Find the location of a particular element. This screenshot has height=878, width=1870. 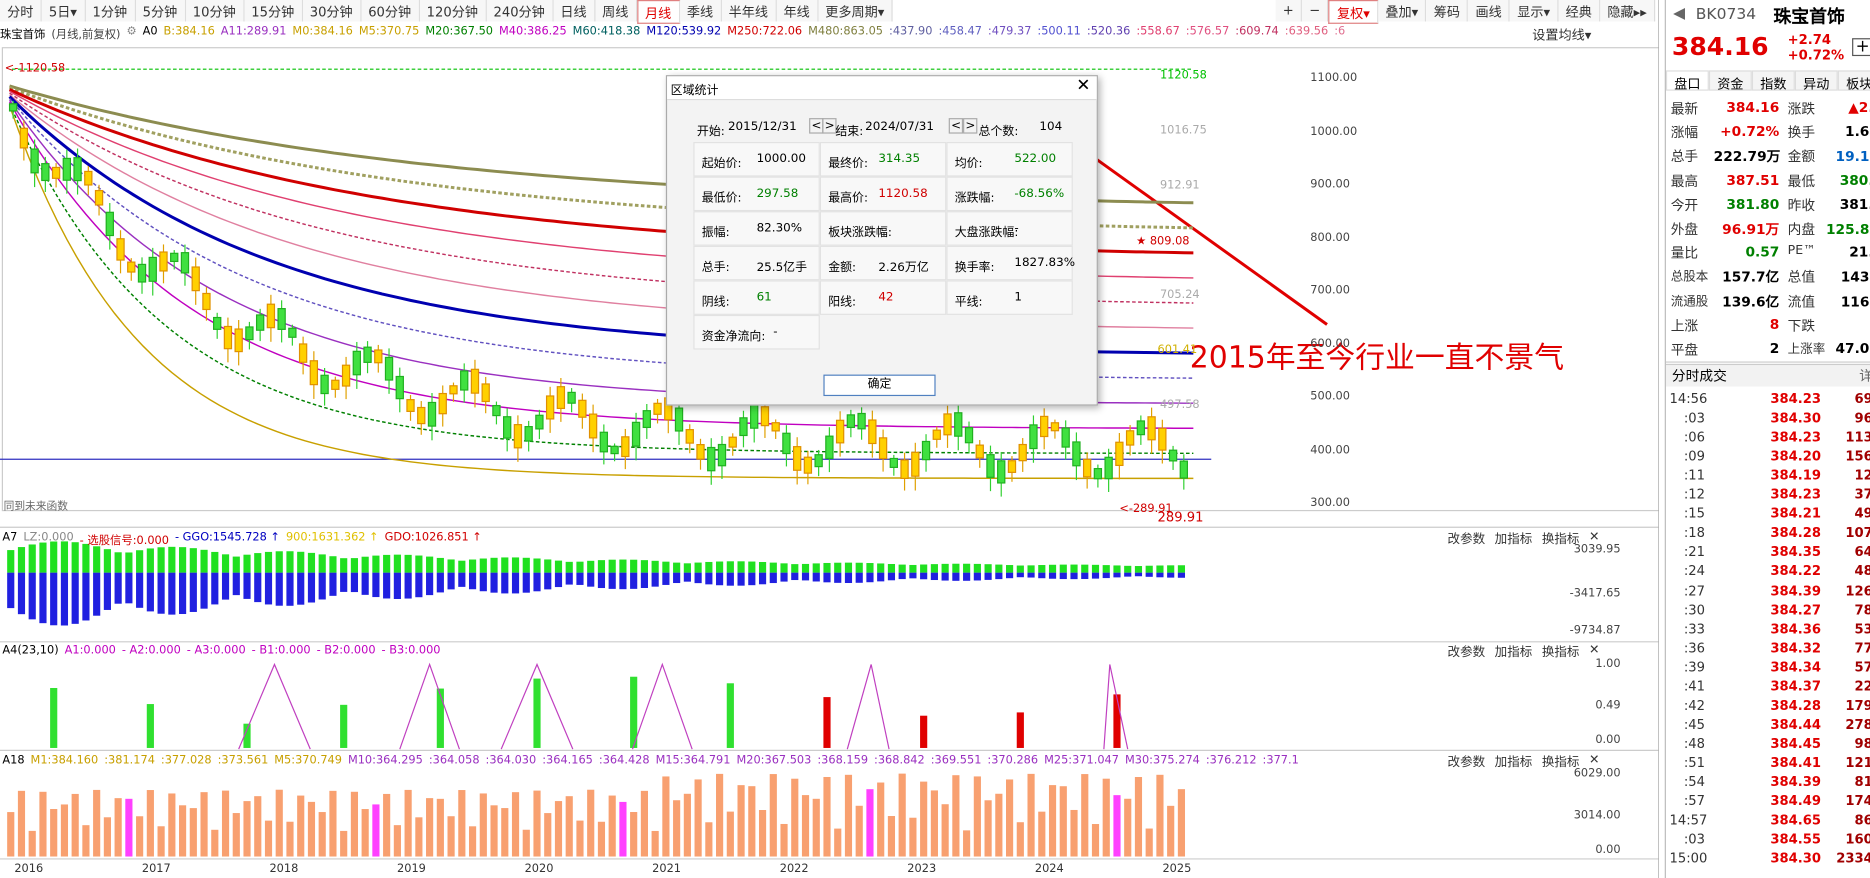

period-button: 120分钟 is located at coordinates (453, 11).